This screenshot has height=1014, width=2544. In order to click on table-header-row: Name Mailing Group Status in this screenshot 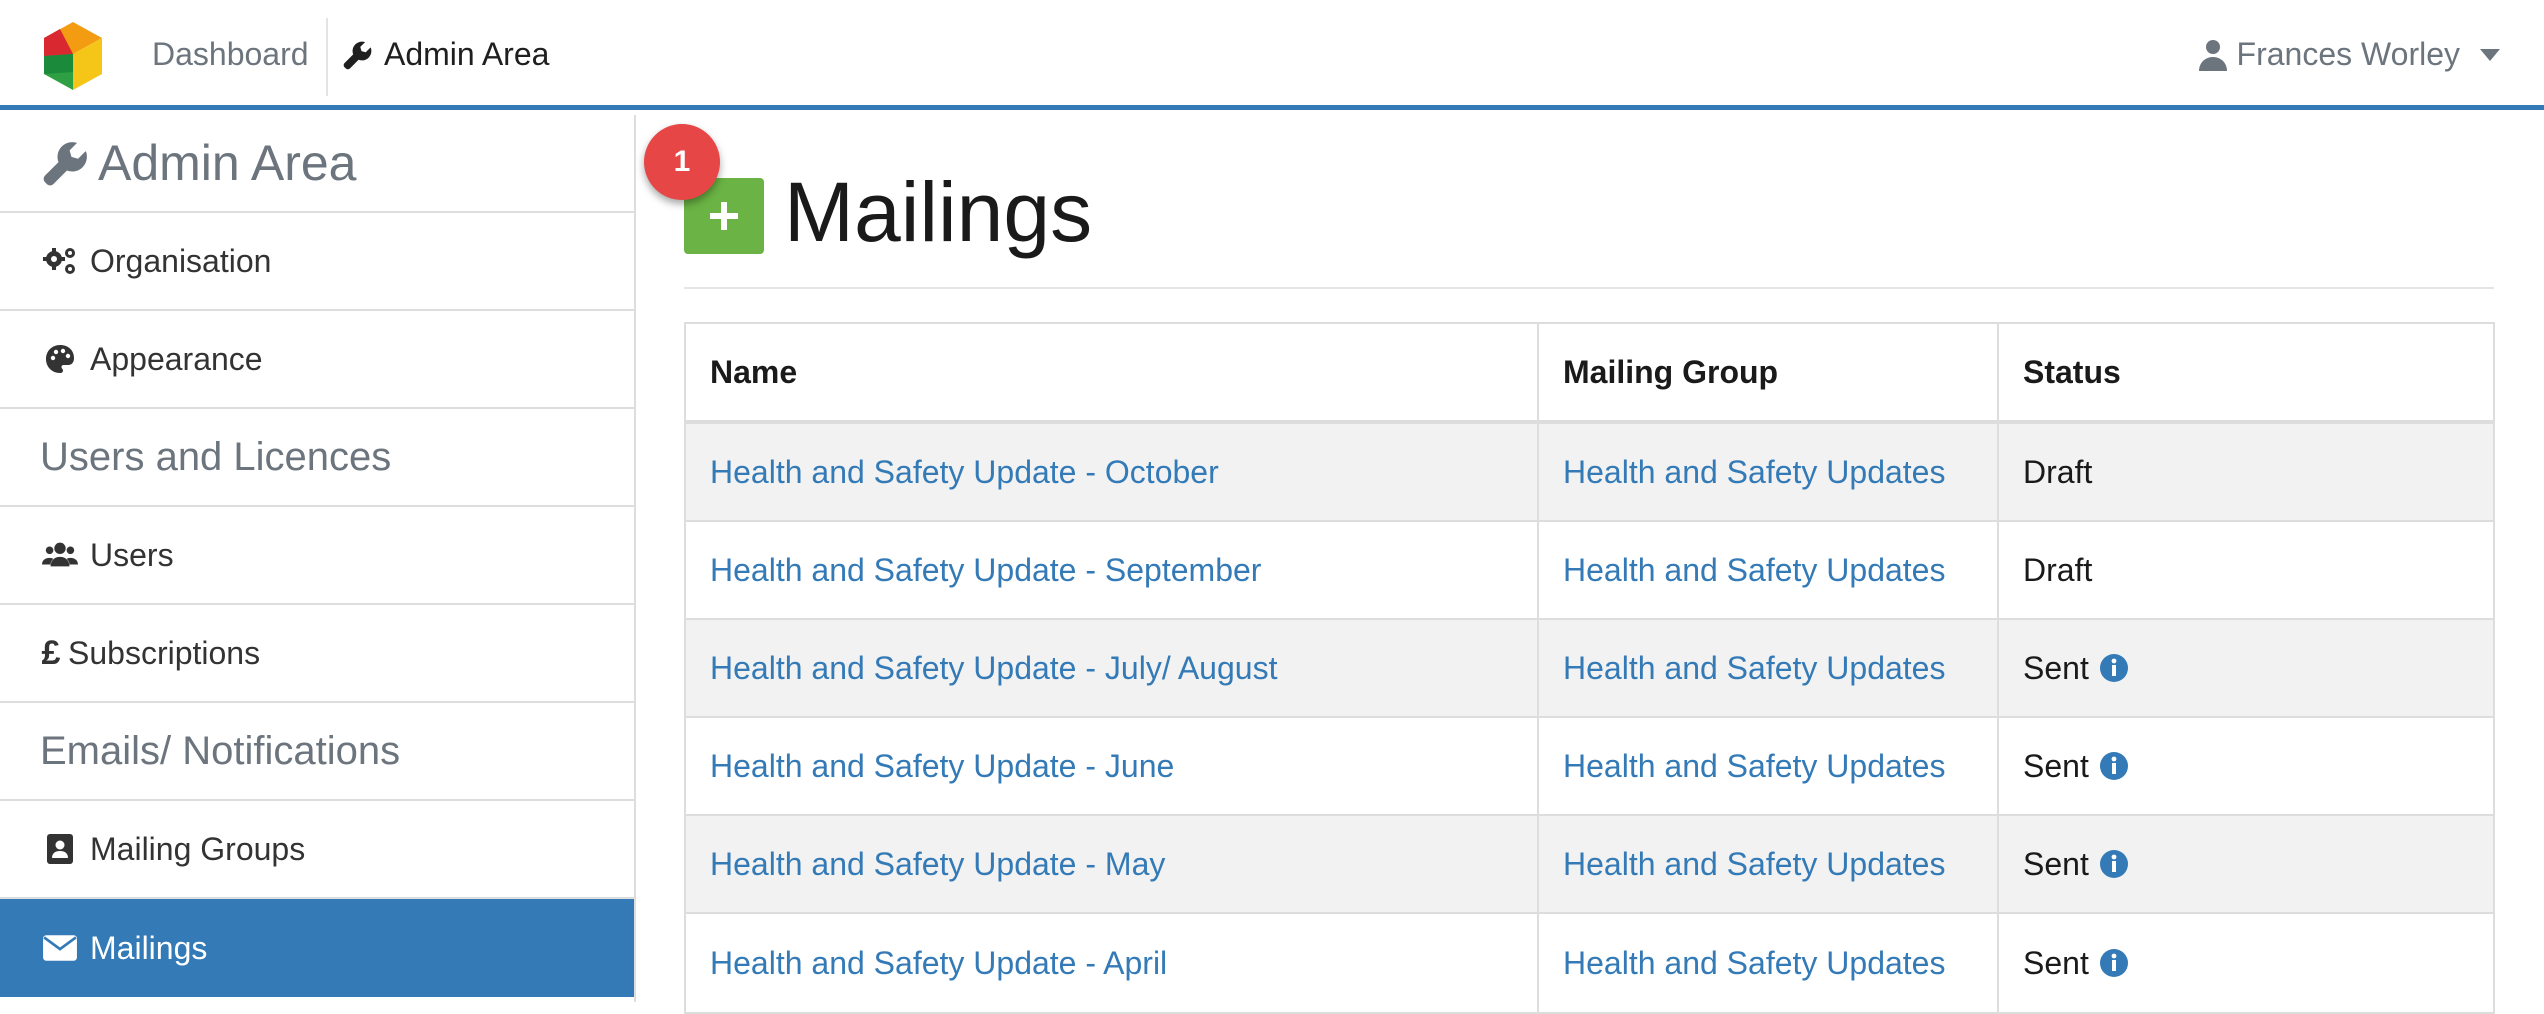, I will do `click(1589, 374)`.